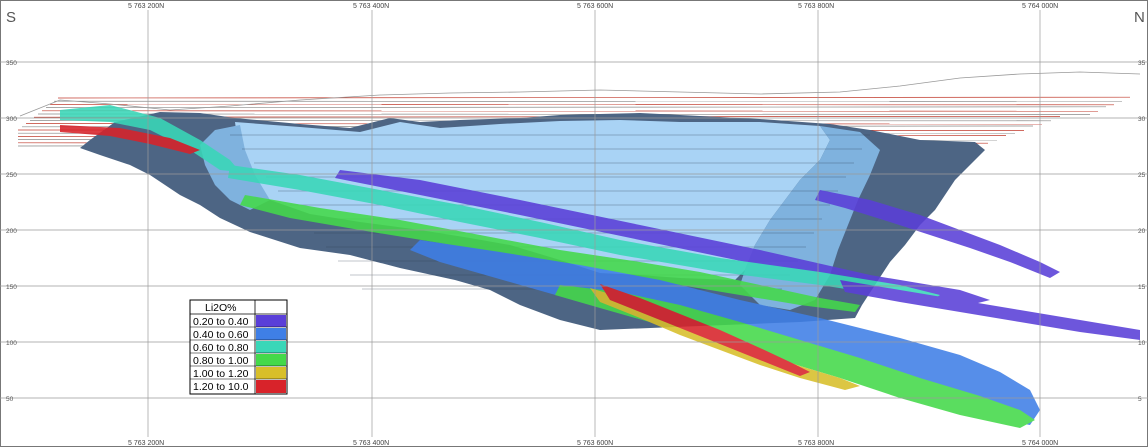 The width and height of the screenshot is (1148, 447). I want to click on elevation-left-1: 350, so click(11, 63).